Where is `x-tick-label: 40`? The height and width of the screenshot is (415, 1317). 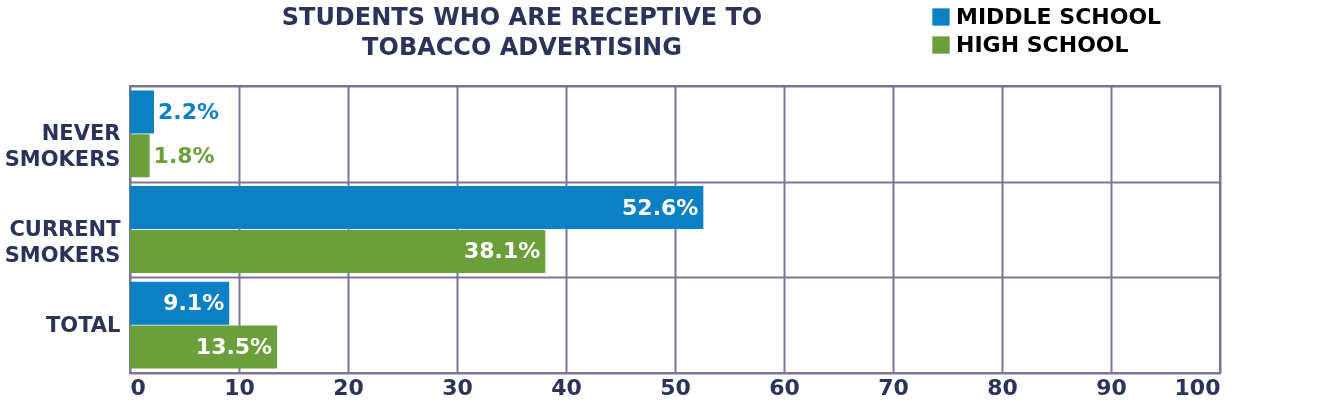
x-tick-label: 40 is located at coordinates (566, 387).